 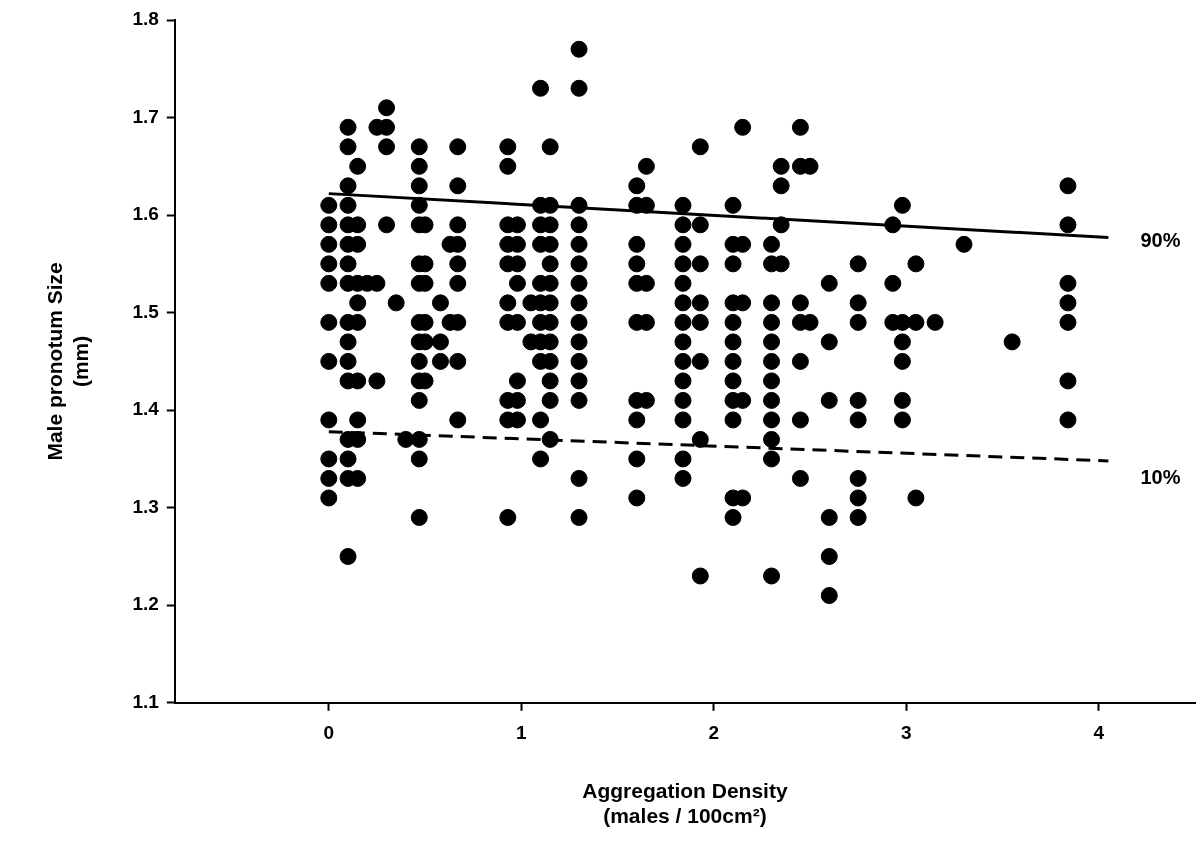 I want to click on series-label: 90%, so click(x=1160, y=240).